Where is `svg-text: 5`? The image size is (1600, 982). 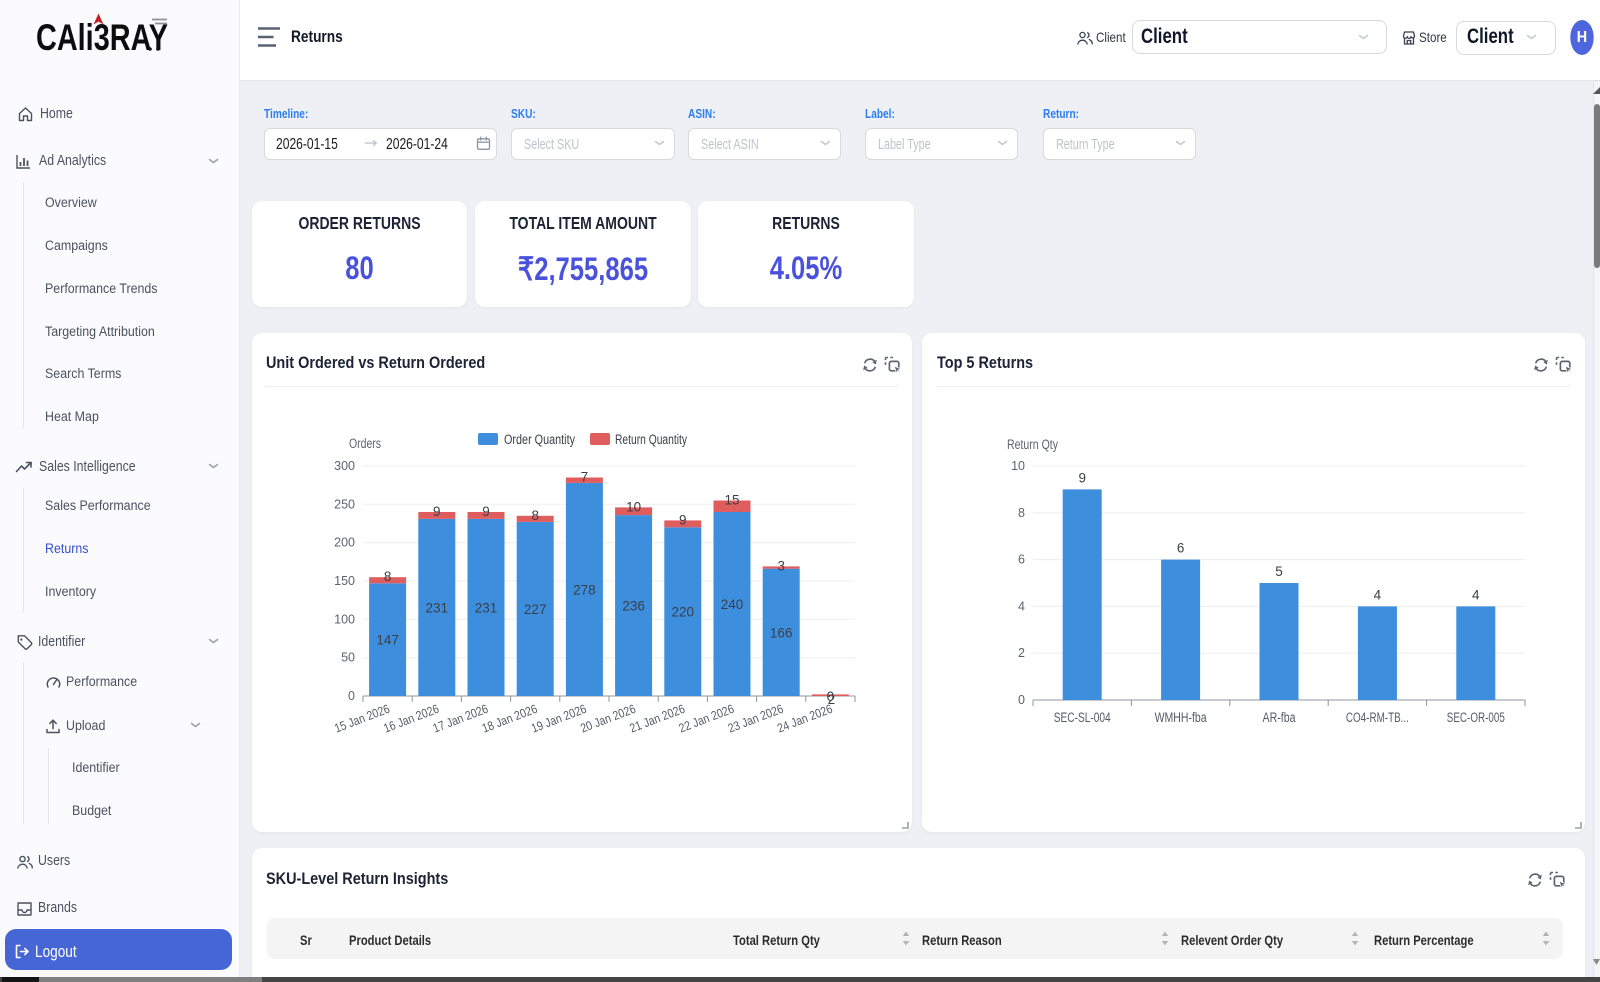
svg-text: 5 is located at coordinates (1279, 571).